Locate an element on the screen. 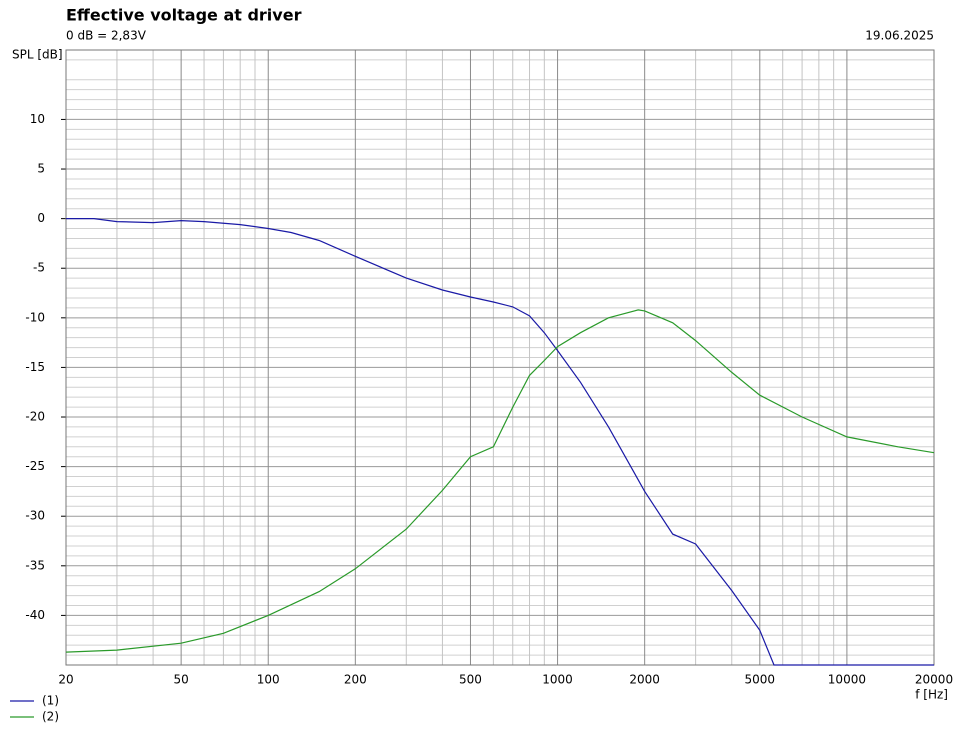 The width and height of the screenshot is (970, 737). legend-label: (2) is located at coordinates (50, 717).